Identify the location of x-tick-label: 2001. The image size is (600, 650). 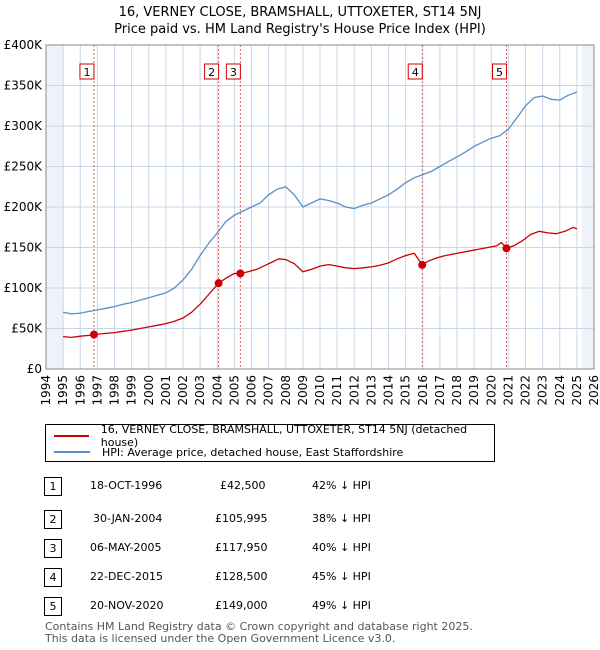
(166, 390).